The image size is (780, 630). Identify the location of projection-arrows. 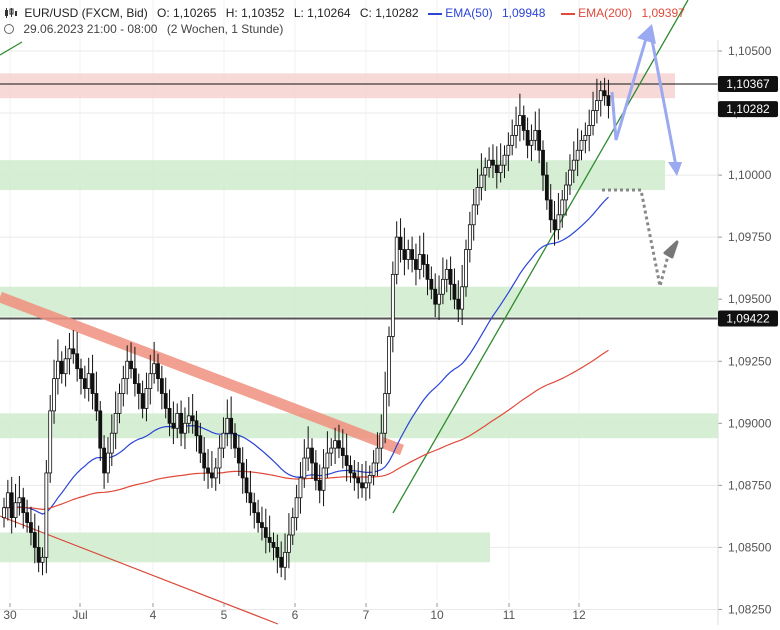
(642, 155).